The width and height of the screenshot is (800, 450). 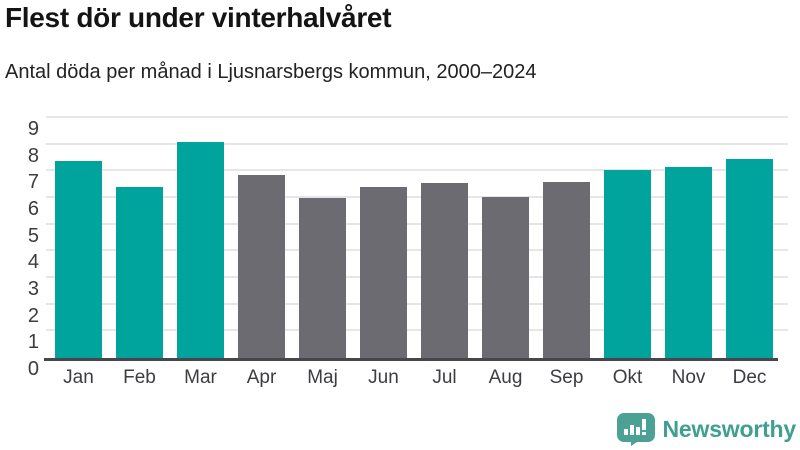 What do you see at coordinates (198, 17) in the screenshot?
I see `chart-title: Flest dör under vinterhalvåret` at bounding box center [198, 17].